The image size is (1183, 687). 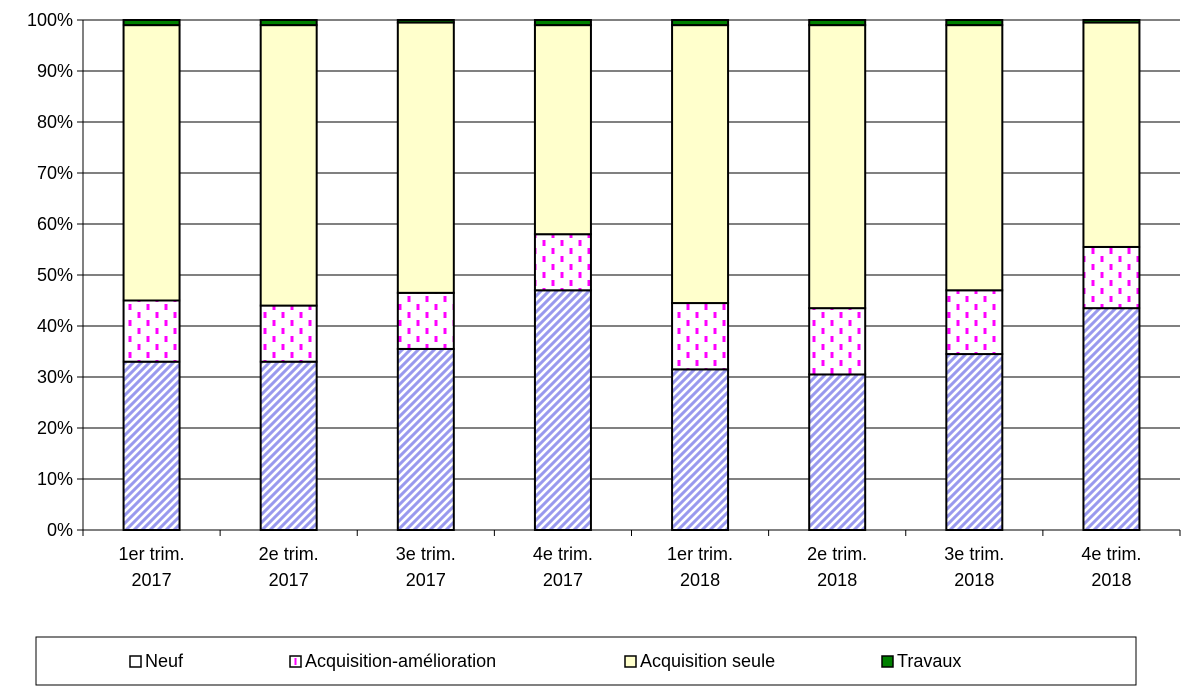 What do you see at coordinates (400, 661) in the screenshot?
I see `legend-label: Acquisition-amélioration` at bounding box center [400, 661].